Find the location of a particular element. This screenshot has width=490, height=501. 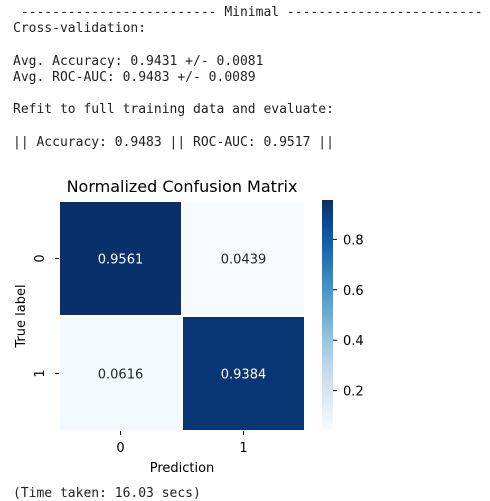

x-axis-label: Prediction is located at coordinates (182, 468).